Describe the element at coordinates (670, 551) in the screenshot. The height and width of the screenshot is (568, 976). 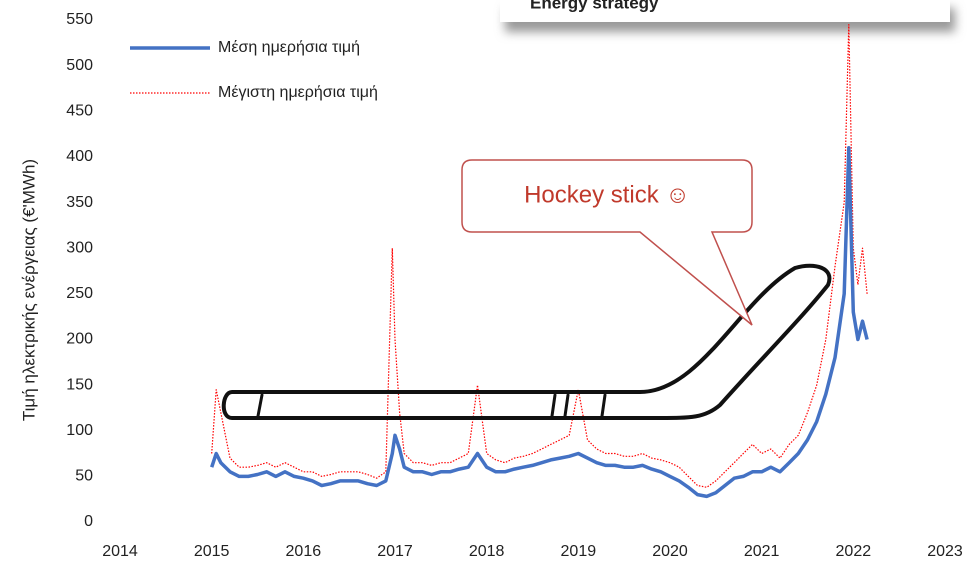
I see `x-tick-label: 2020` at that location.